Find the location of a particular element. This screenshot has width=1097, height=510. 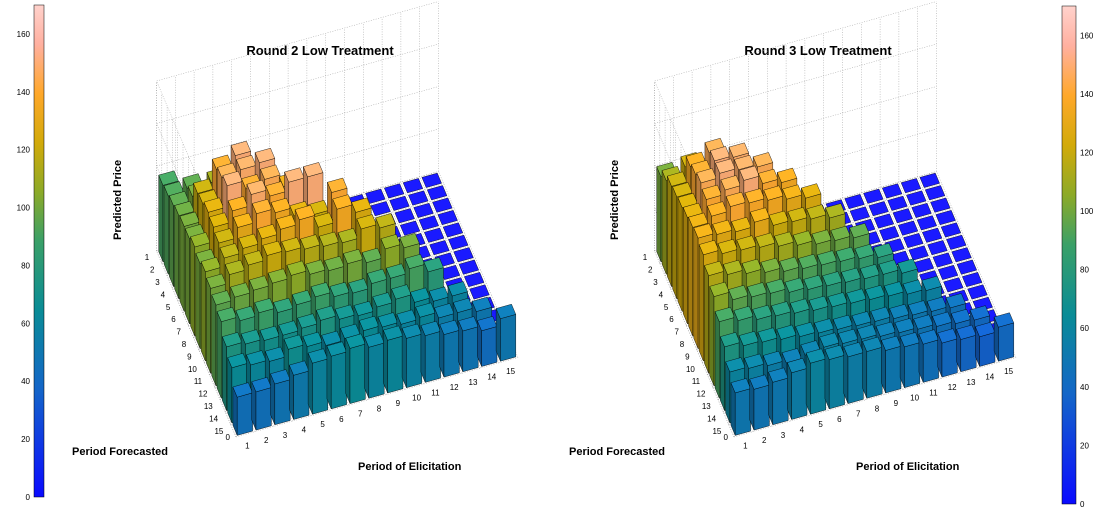

x-tick-label: 4 is located at coordinates (304, 429).